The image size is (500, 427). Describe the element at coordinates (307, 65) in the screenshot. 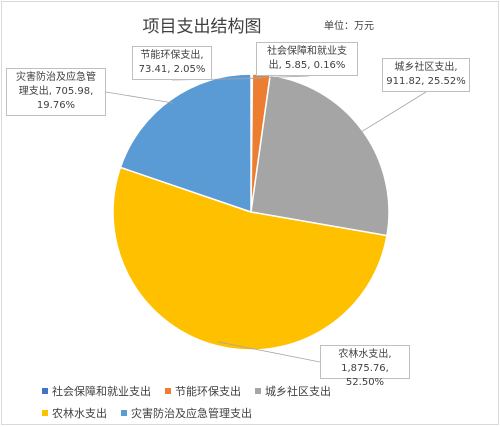

I see `data-label-line: 出, 5.85, 0.16%` at that location.